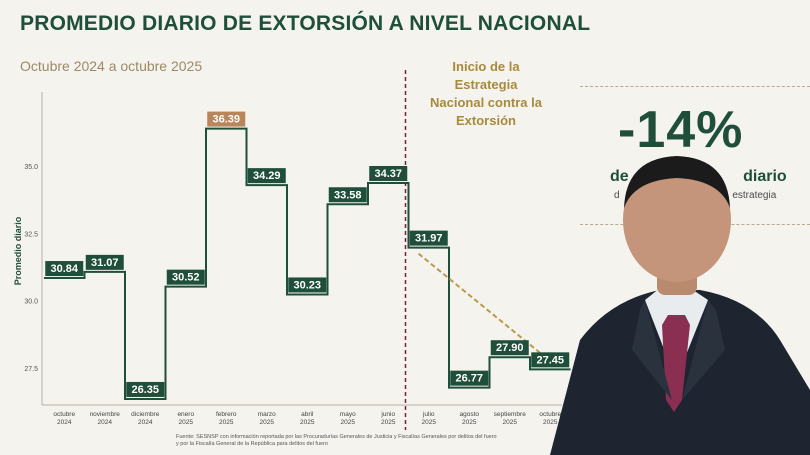 The width and height of the screenshot is (810, 455). I want to click on value-label: 30.84, so click(64, 269).